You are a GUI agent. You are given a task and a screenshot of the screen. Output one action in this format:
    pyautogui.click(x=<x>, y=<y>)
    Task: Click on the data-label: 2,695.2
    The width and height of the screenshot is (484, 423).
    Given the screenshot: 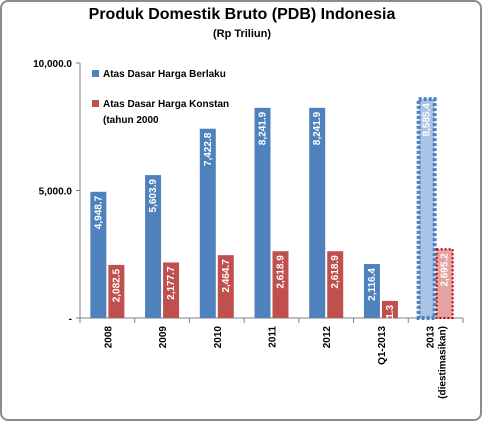 What is the action you would take?
    pyautogui.click(x=445, y=270)
    